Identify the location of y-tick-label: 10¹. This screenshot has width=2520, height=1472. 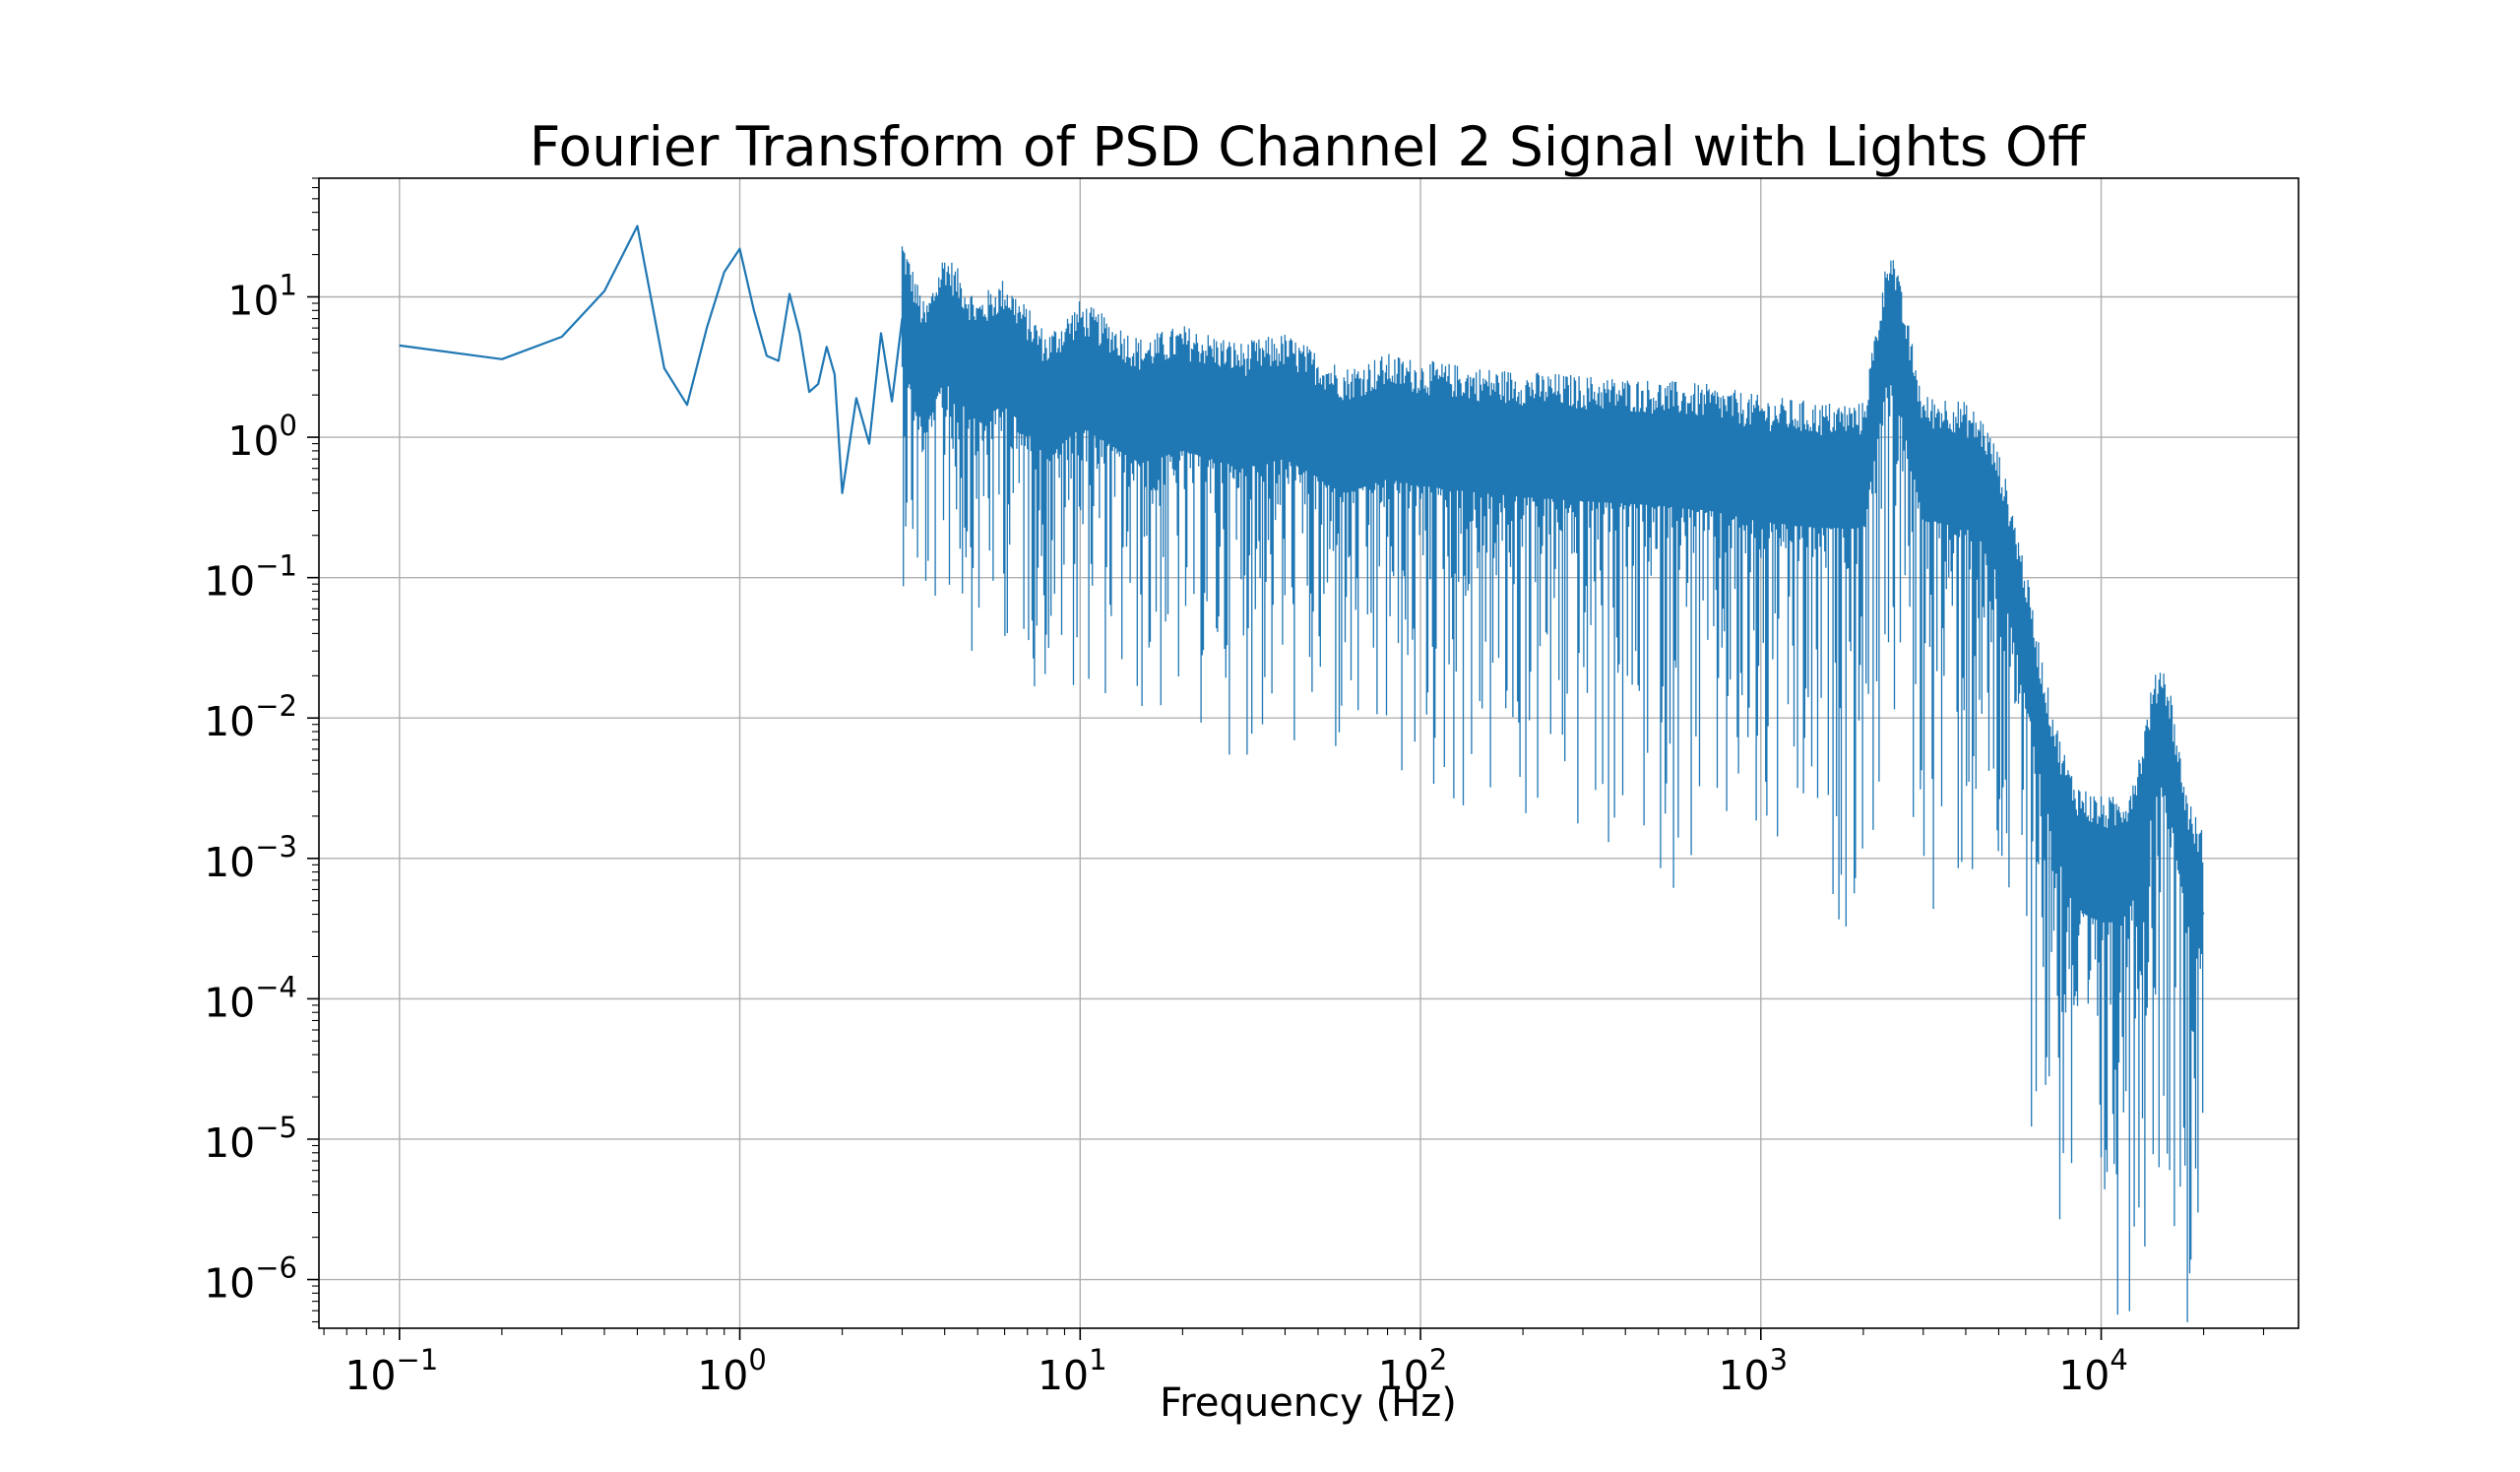
(262, 296).